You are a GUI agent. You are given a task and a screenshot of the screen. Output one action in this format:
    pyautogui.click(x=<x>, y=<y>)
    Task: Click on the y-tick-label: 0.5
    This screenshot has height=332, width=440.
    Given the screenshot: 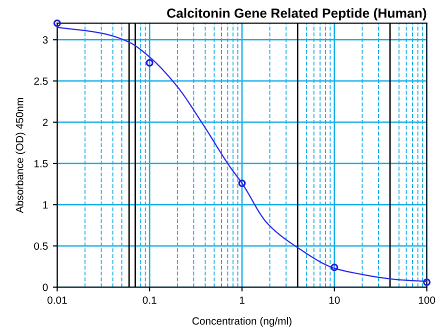 What is the action you would take?
    pyautogui.click(x=41, y=246)
    